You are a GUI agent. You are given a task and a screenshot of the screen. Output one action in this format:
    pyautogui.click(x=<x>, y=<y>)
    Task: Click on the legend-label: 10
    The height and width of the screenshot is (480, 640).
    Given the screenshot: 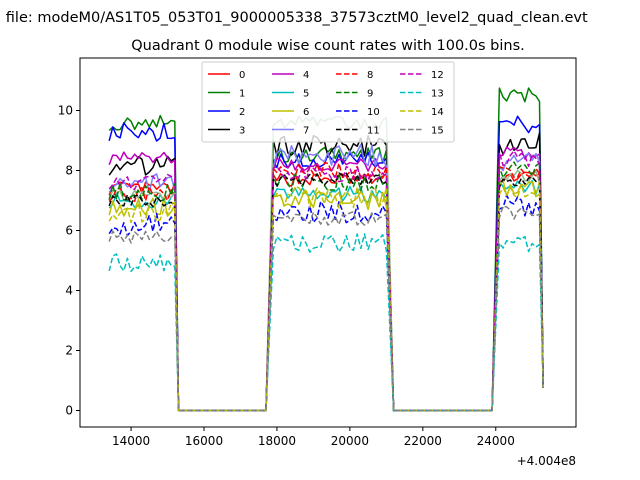 What is the action you would take?
    pyautogui.click(x=373, y=112)
    